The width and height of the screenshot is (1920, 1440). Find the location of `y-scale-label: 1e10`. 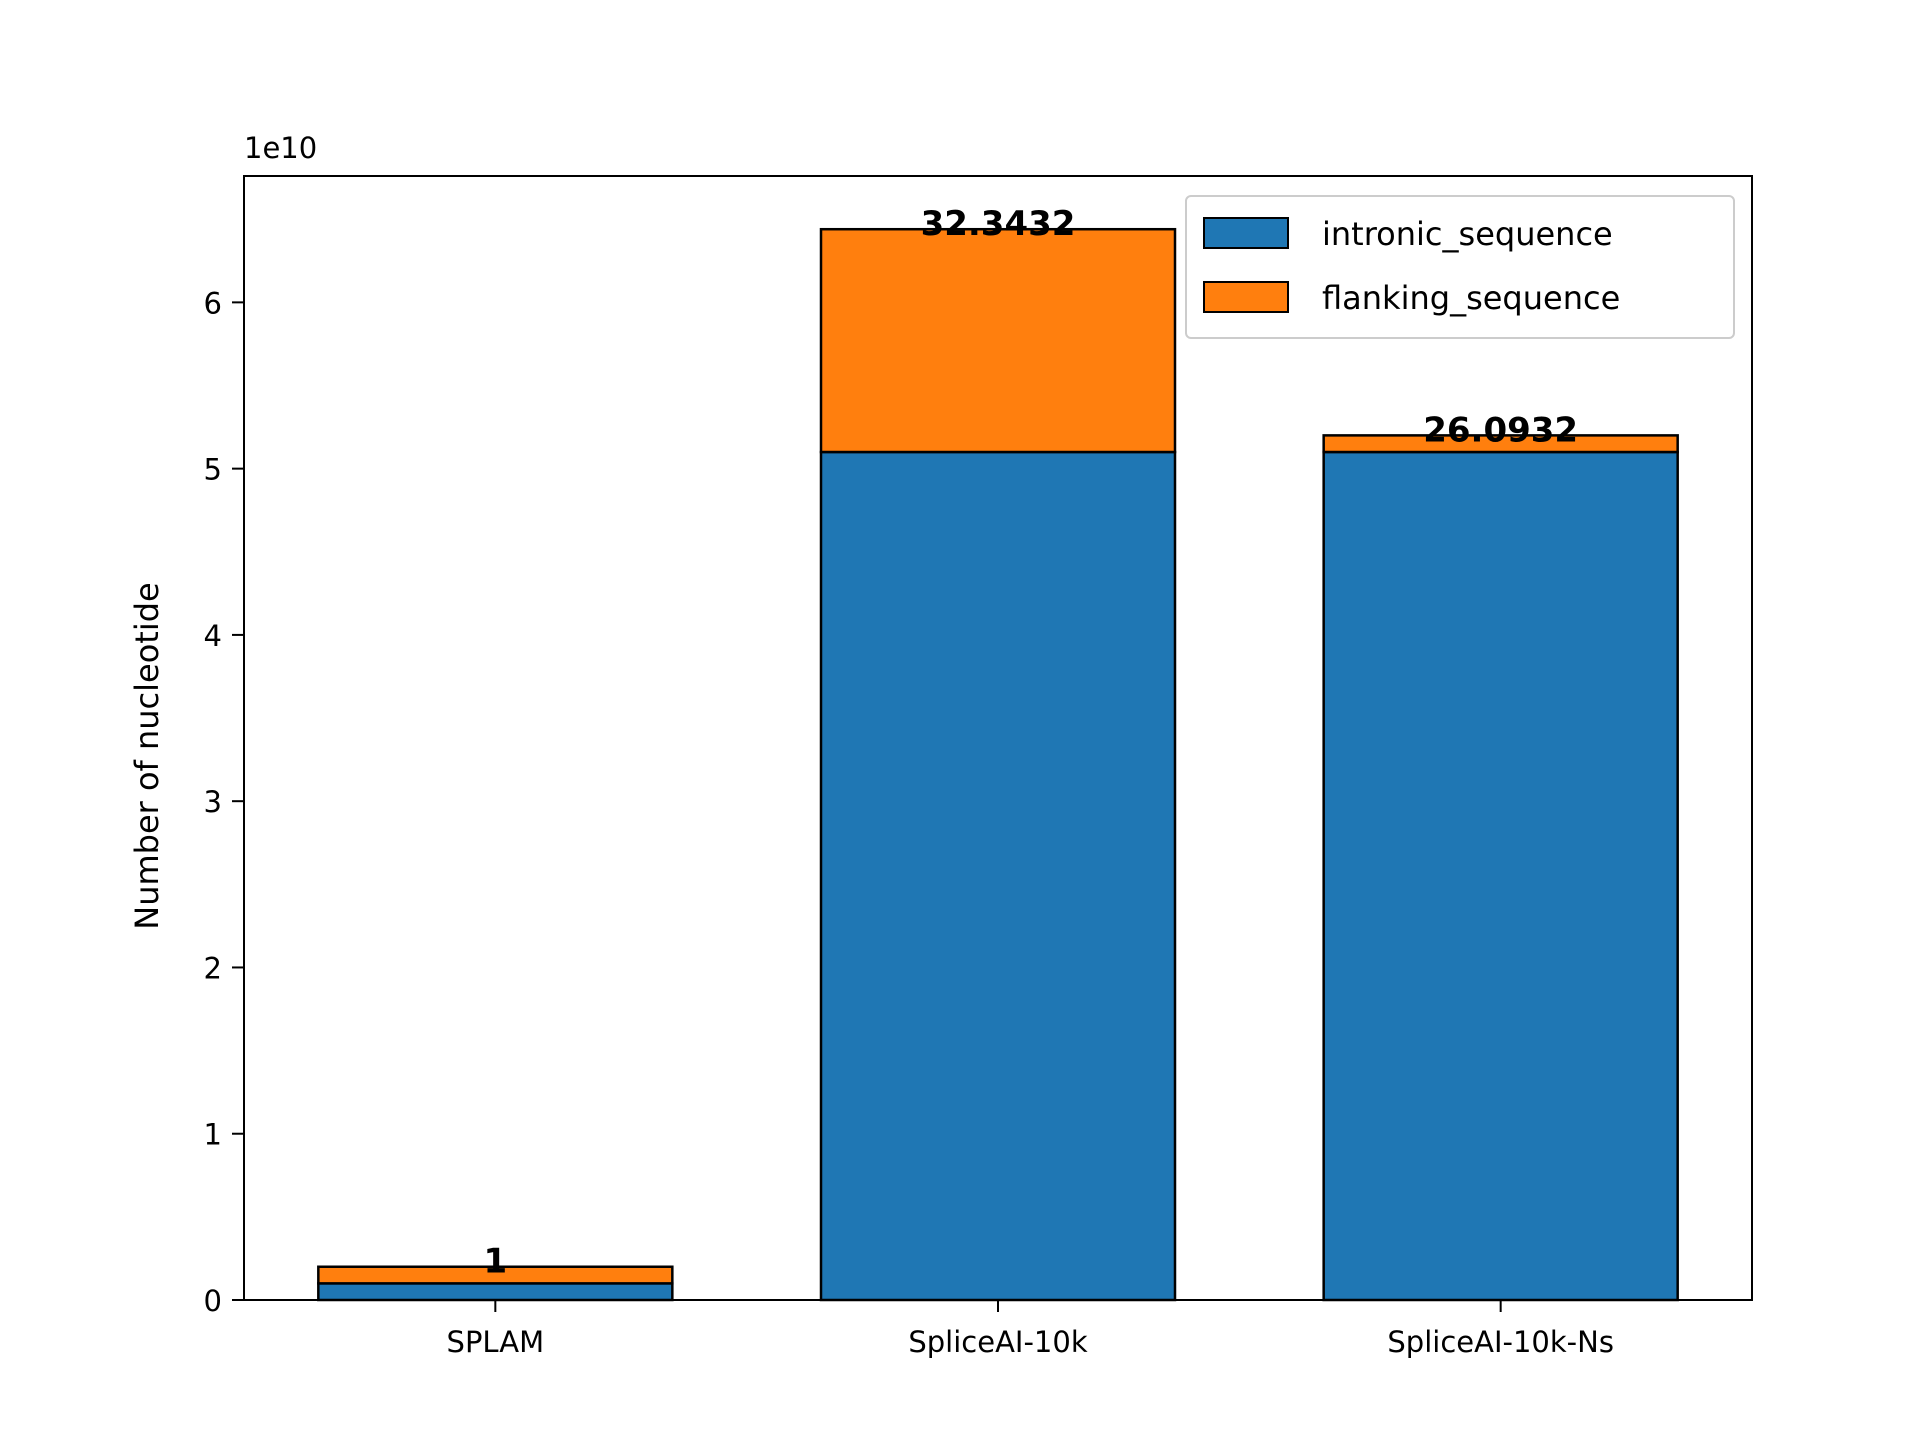

y-scale-label: 1e10 is located at coordinates (280, 148).